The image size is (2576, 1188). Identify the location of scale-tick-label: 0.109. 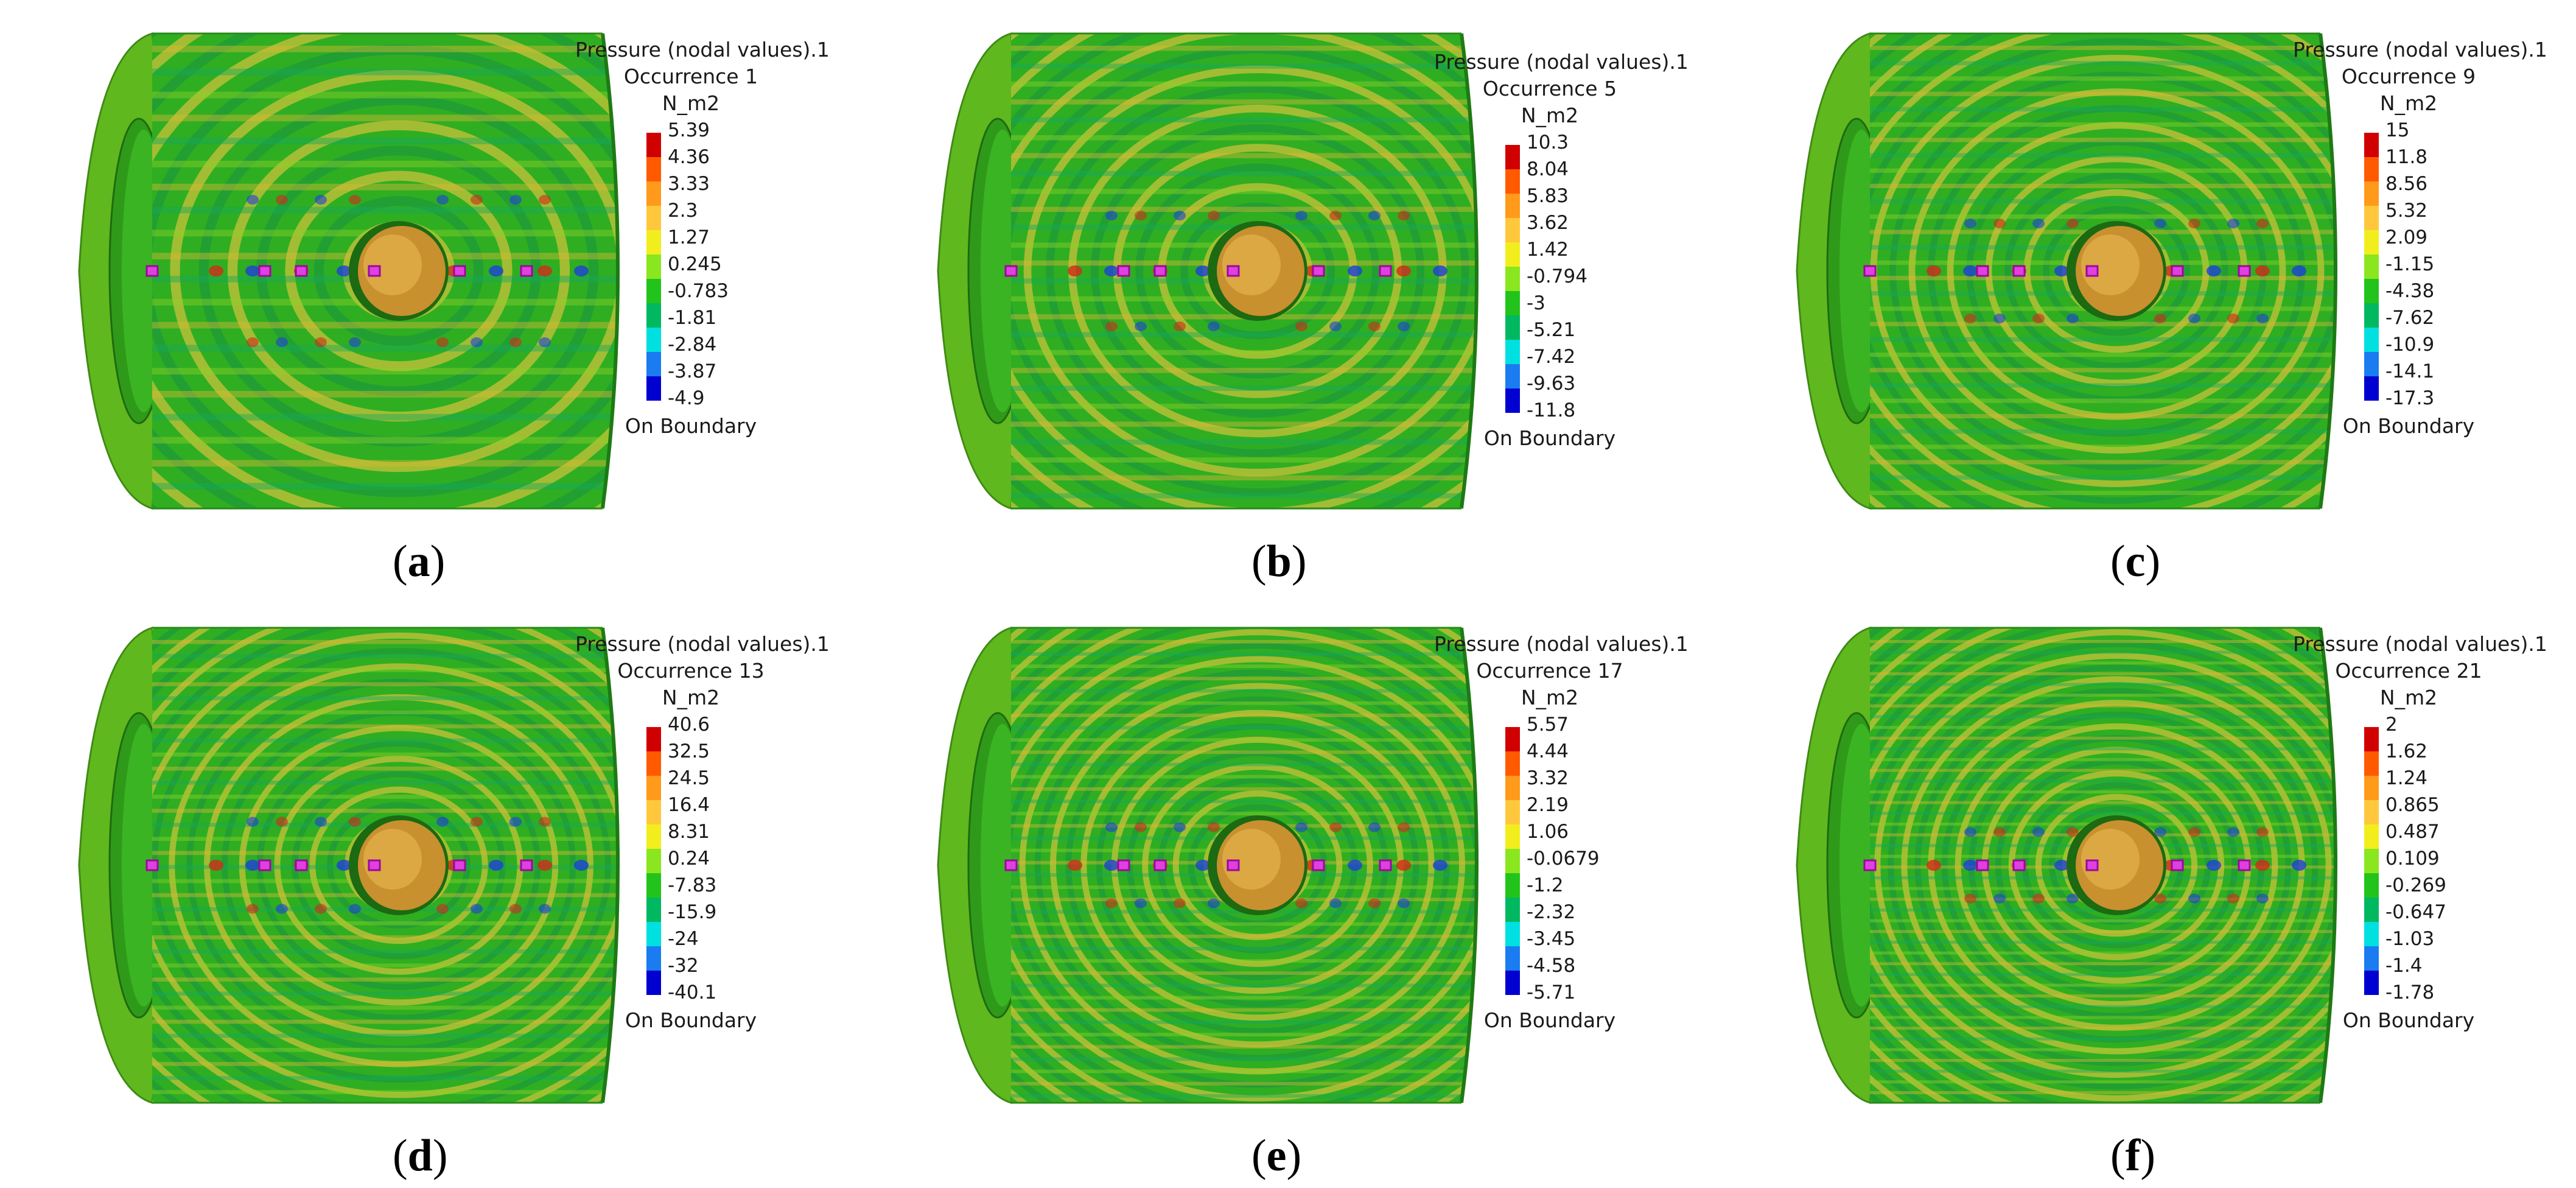
(2412, 859).